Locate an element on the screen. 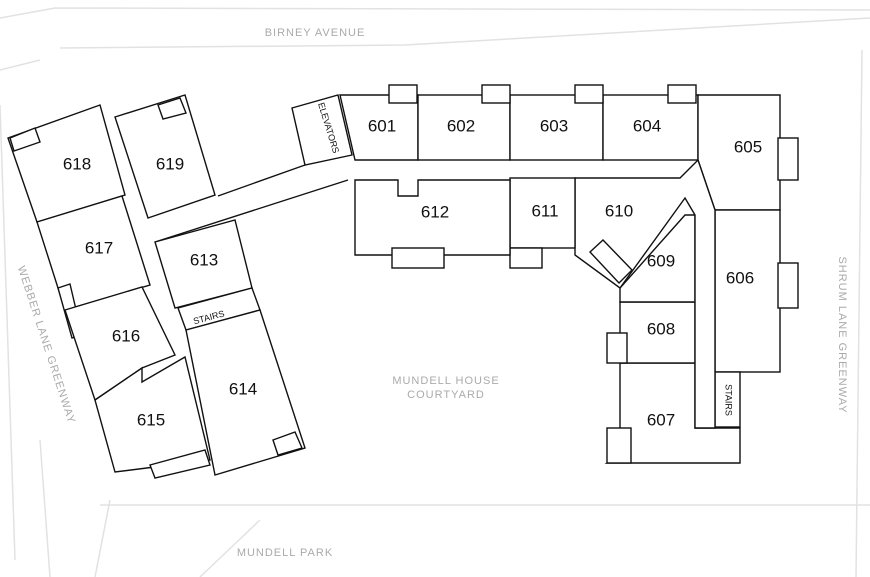  unit-number: 618 is located at coordinates (77, 163).